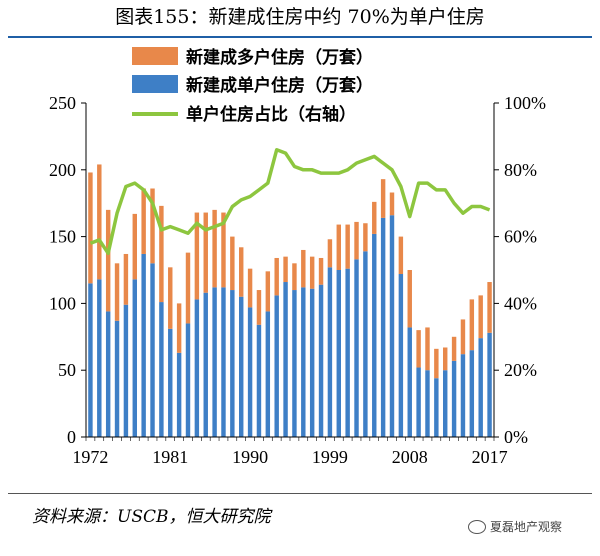 The height and width of the screenshot is (556, 600). Describe the element at coordinates (279, 85) in the screenshot. I see `legend-label-single: 新建成单户住房（万套）` at that location.